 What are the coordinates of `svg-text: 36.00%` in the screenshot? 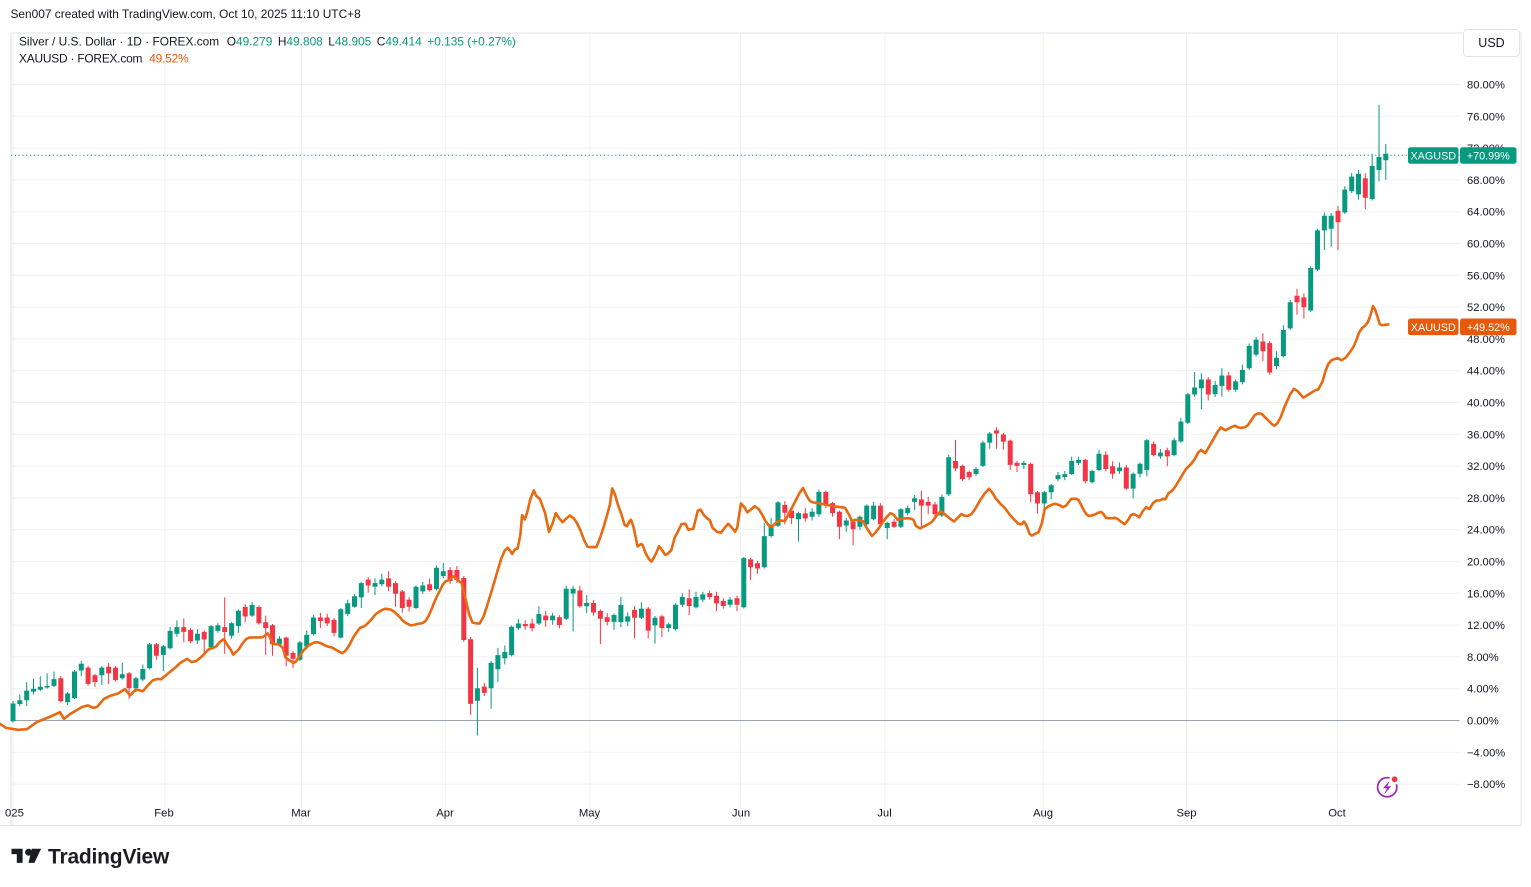 It's located at (1486, 435).